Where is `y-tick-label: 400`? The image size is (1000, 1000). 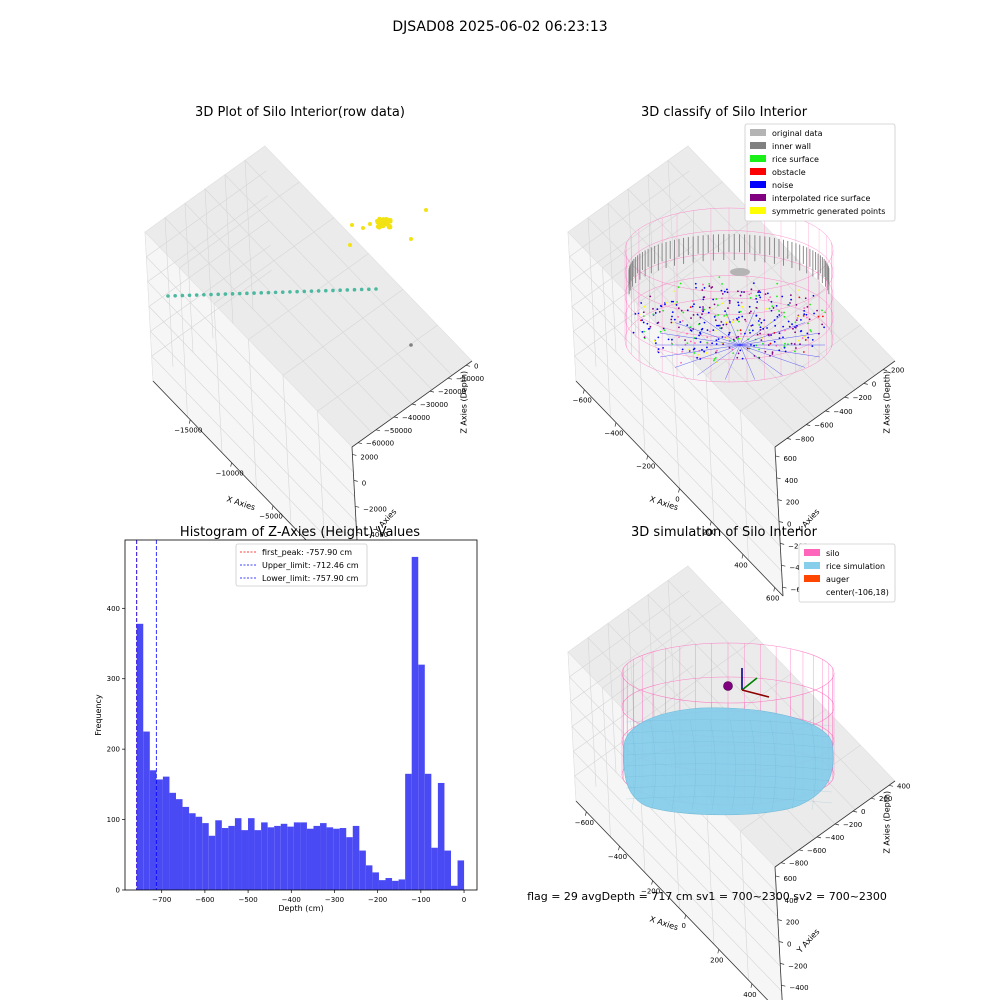 y-tick-label: 400 is located at coordinates (791, 901).